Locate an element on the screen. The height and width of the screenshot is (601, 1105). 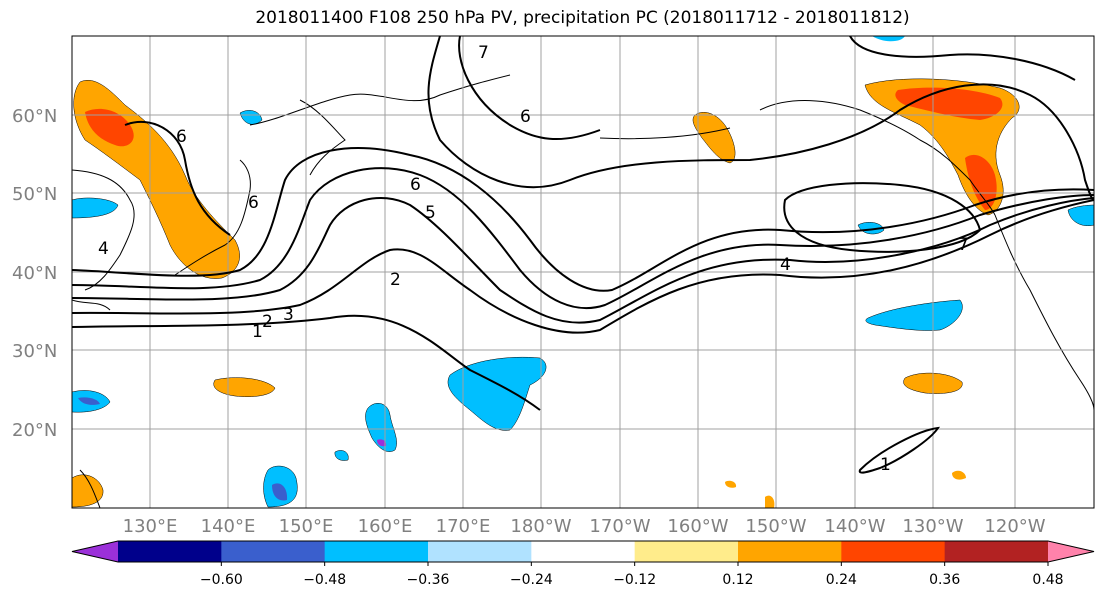
lat-label: 30°N is located at coordinates (34, 351).